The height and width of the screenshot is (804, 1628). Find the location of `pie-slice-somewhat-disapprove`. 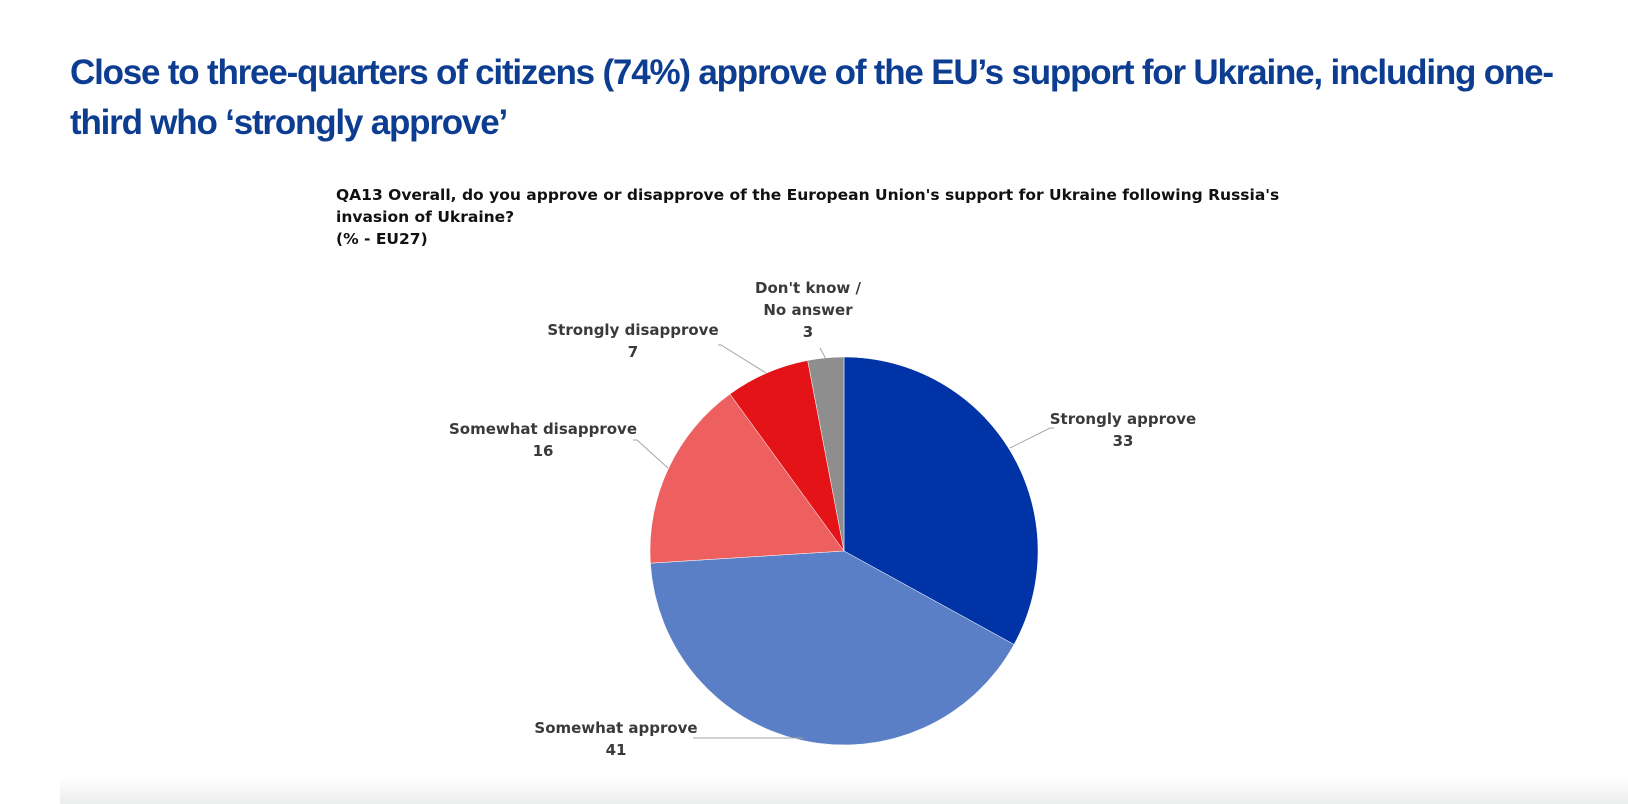

pie-slice-somewhat-disapprove is located at coordinates (747, 478).